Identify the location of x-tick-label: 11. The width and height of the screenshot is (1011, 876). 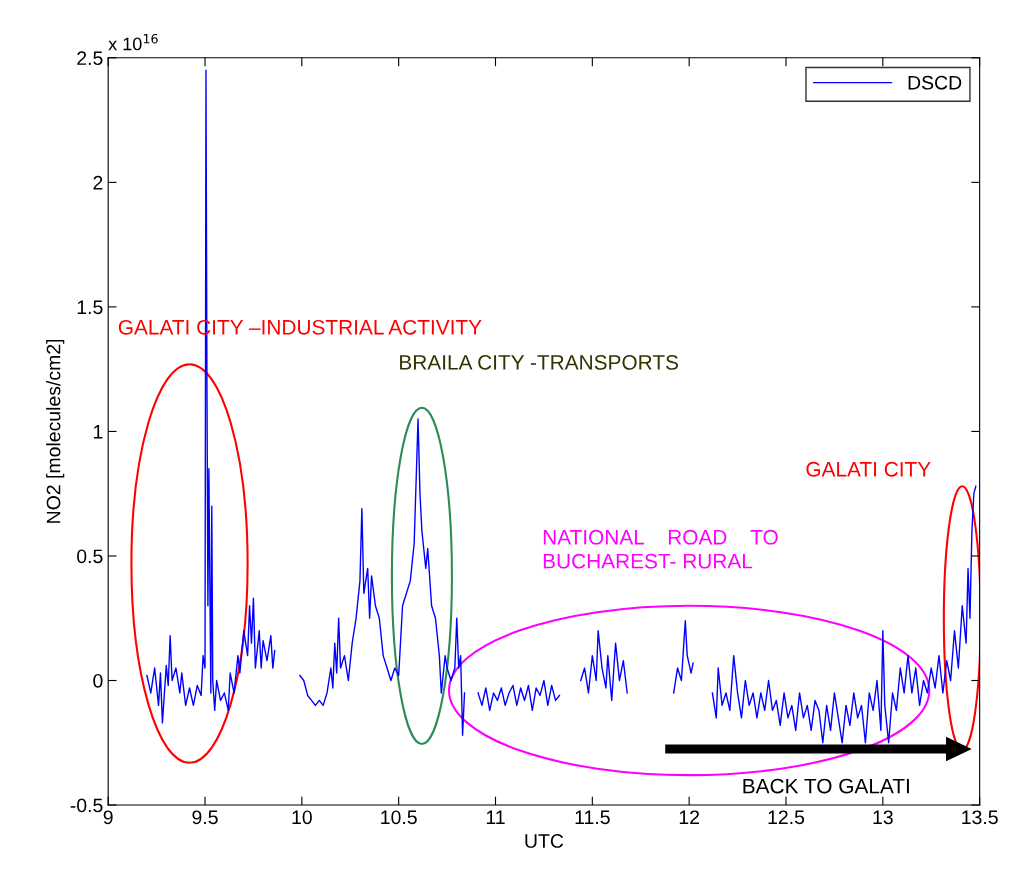
(495, 817).